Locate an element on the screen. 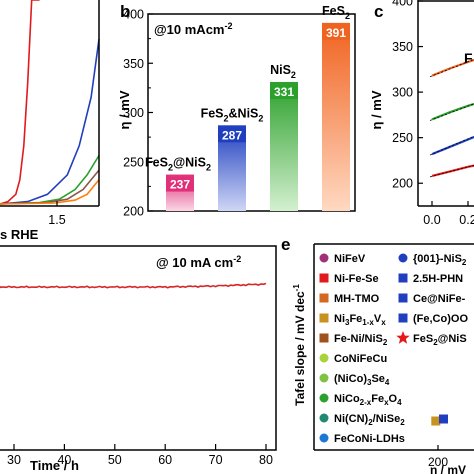 This screenshot has width=474, height=474. legend-label: 2.5H-PHN is located at coordinates (438, 279).